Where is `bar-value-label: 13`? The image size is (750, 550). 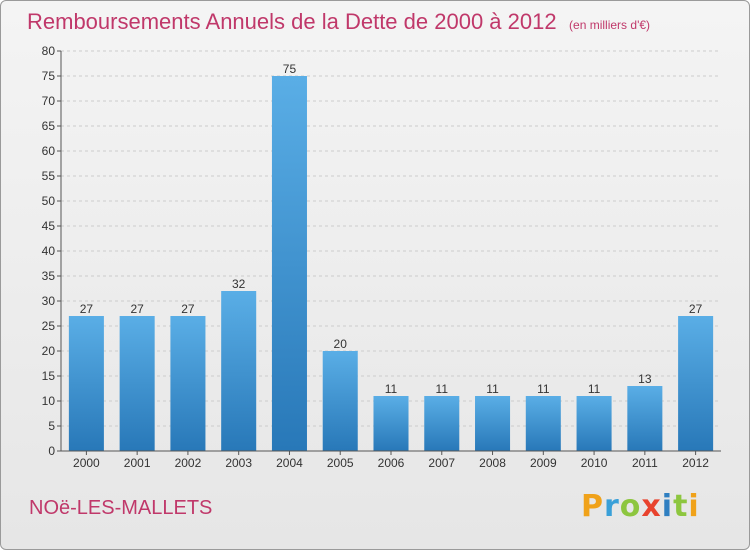 bar-value-label: 13 is located at coordinates (645, 379).